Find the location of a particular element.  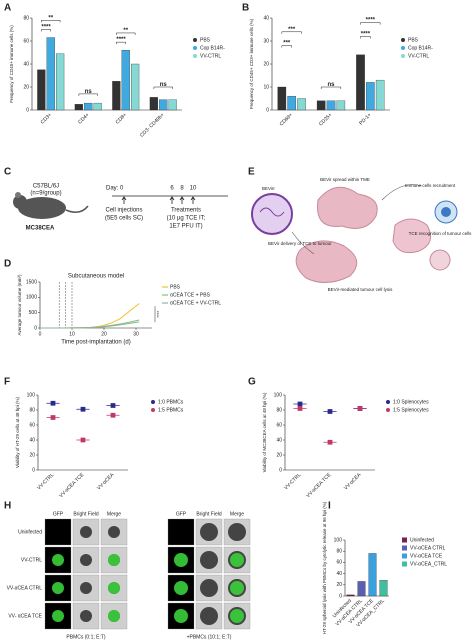

y-tick-label: 1000 is located at coordinates (31, 298).